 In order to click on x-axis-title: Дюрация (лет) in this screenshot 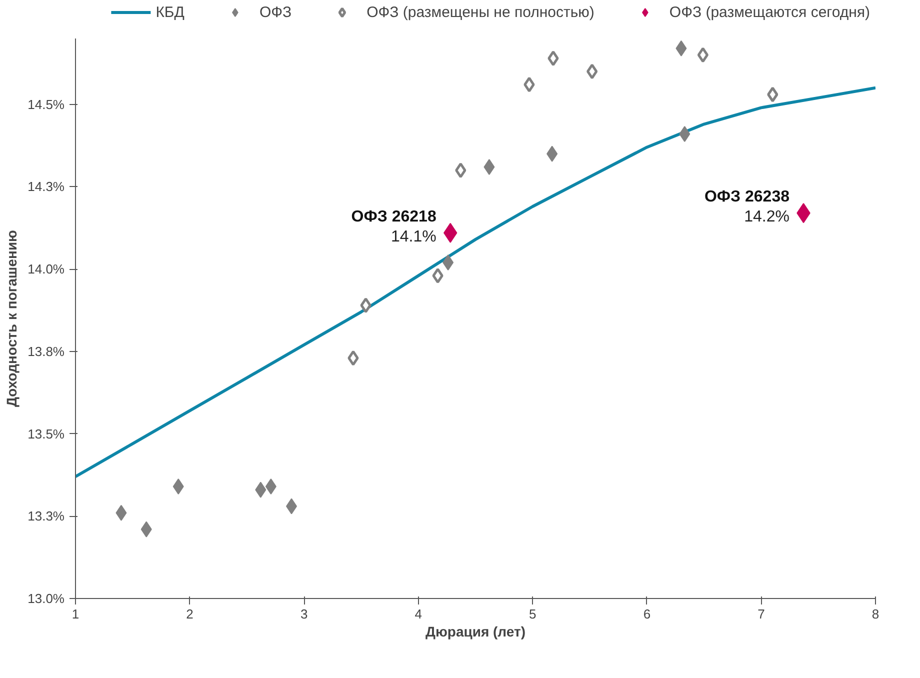, I will do `click(475, 632)`.